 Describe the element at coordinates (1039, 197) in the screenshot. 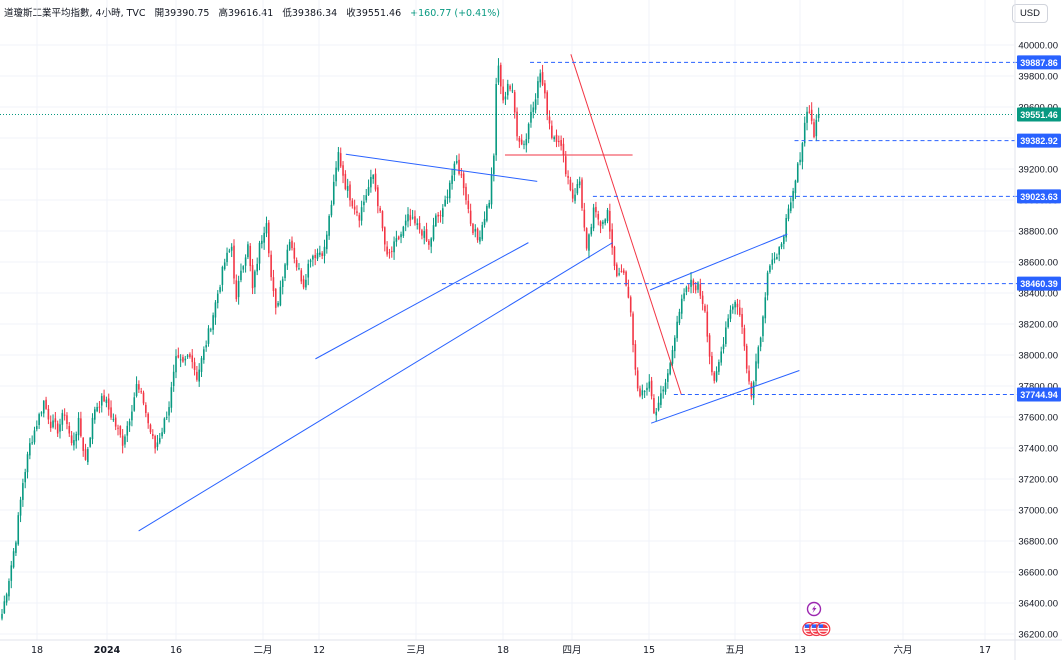

I see `price-label-text: 39023.63` at that location.